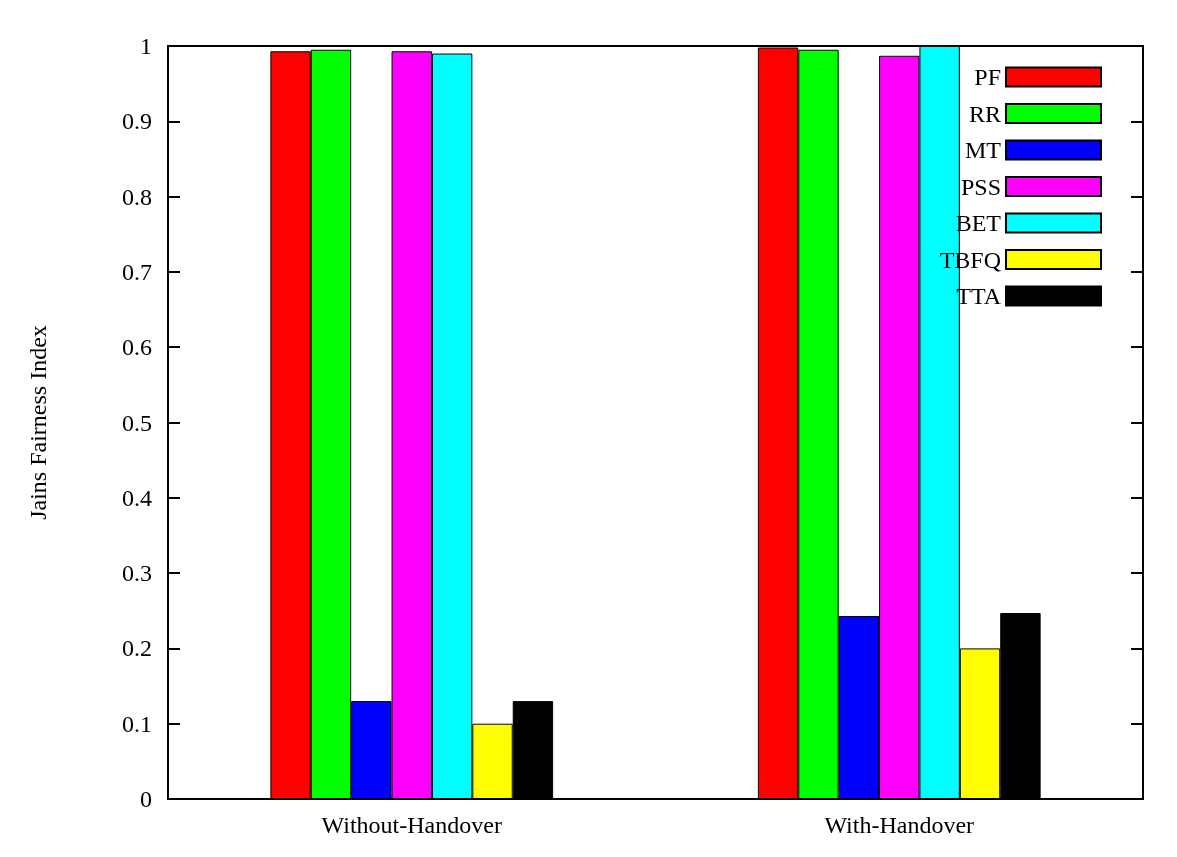 The height and width of the screenshot is (857, 1177). I want to click on y-tick-label: 0.9, so click(137, 121).